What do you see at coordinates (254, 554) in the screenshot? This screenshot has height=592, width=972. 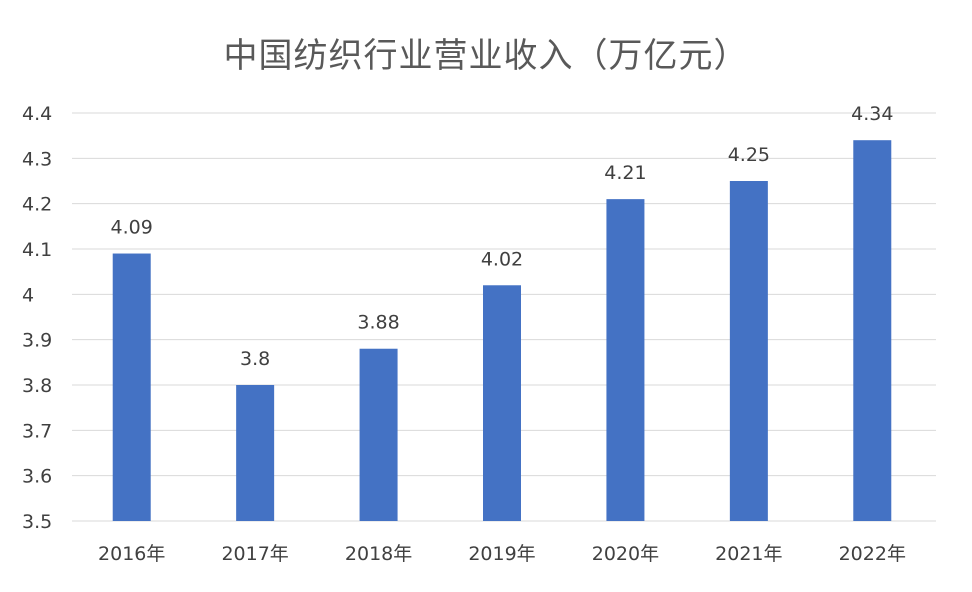 I see `x-tick-label: 2017年` at bounding box center [254, 554].